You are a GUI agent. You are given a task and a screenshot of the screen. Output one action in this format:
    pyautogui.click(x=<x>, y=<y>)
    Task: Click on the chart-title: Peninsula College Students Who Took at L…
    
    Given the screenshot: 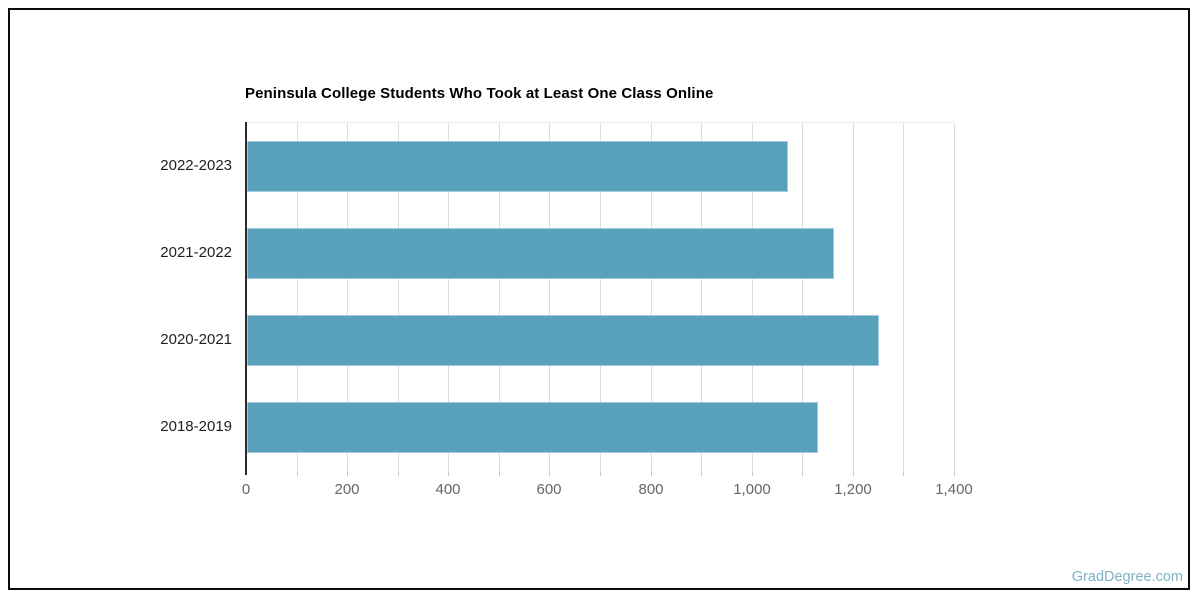 What is the action you would take?
    pyautogui.click(x=479, y=93)
    